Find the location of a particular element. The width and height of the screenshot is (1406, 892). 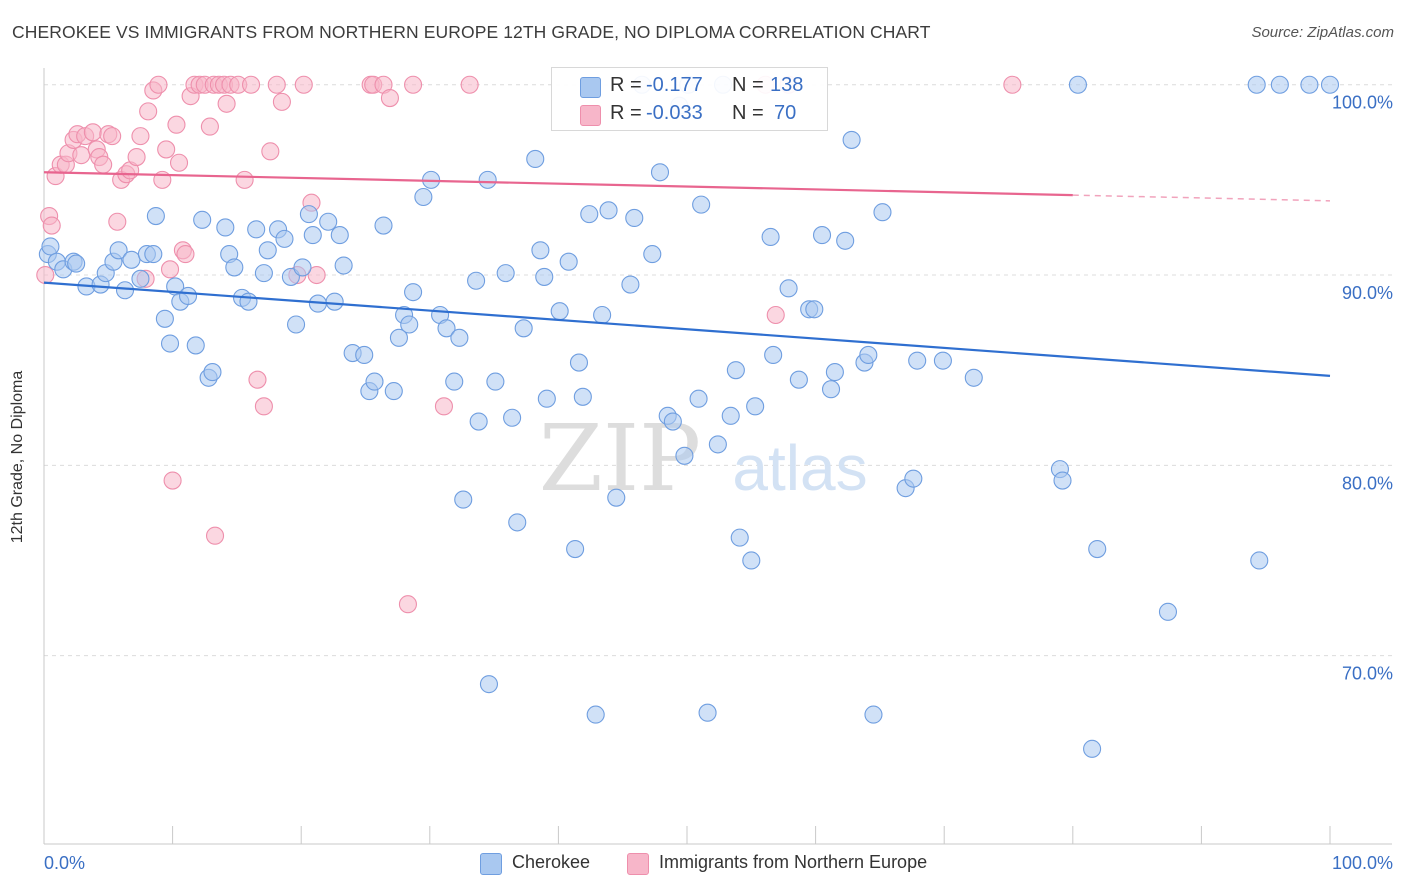

legend-row-cherokee: R = -0.177 N = 138 is located at coordinates (689, 86).